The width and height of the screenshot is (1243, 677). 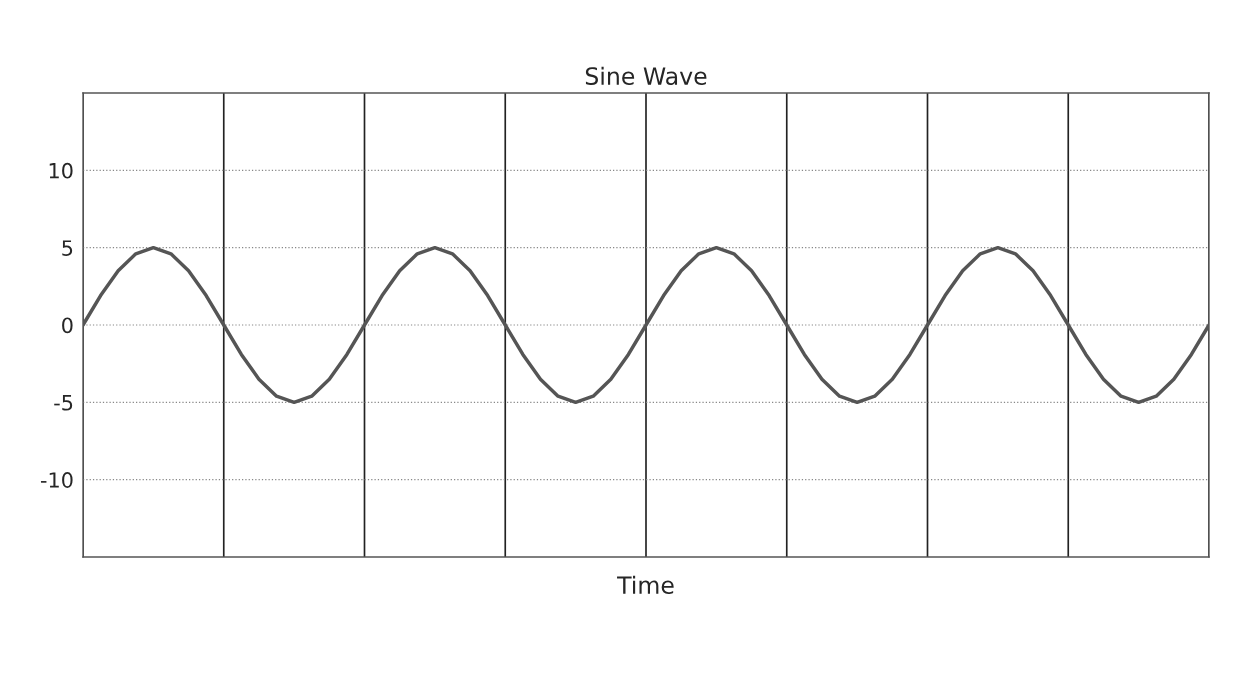 I want to click on chart-title: Sine Wave, so click(x=646, y=75).